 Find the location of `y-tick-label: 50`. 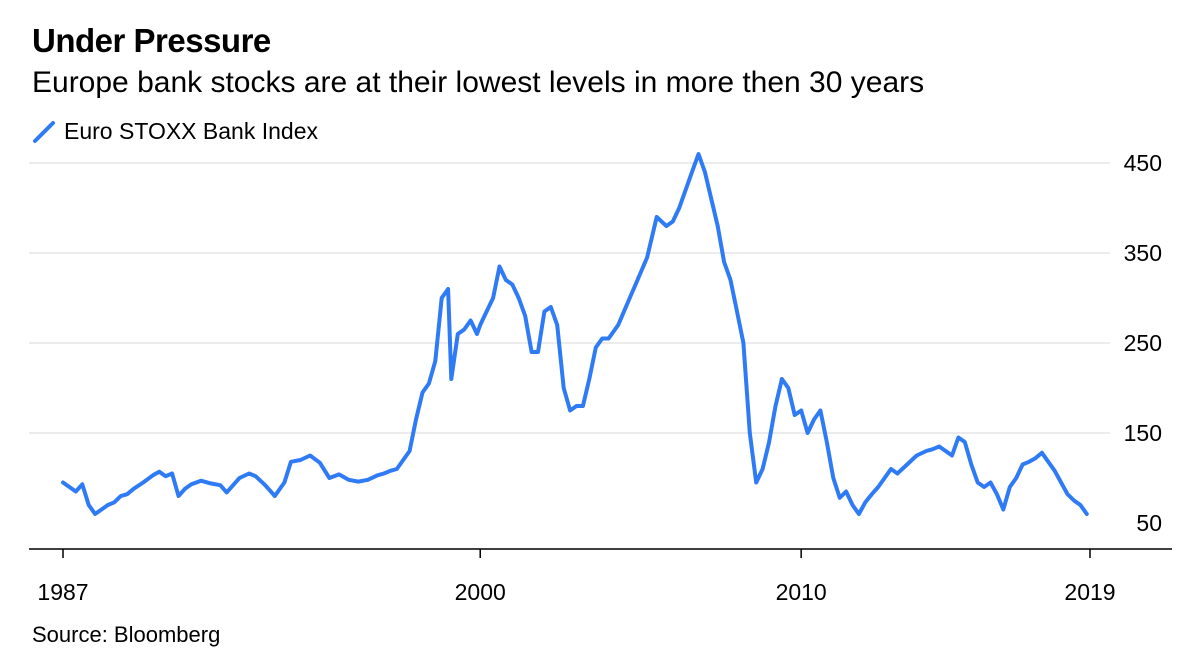

y-tick-label: 50 is located at coordinates (1149, 523).